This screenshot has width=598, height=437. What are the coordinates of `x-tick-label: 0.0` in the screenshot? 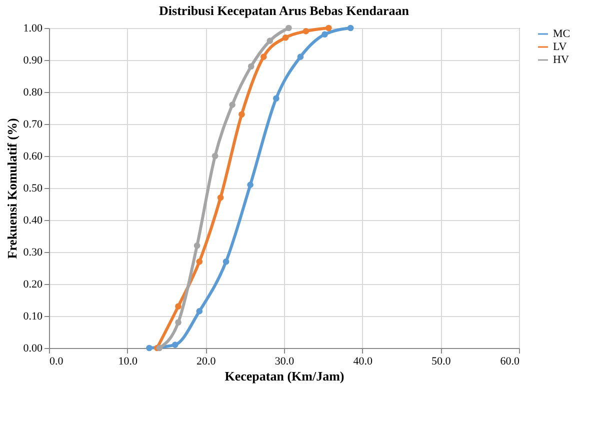 It's located at (57, 362).